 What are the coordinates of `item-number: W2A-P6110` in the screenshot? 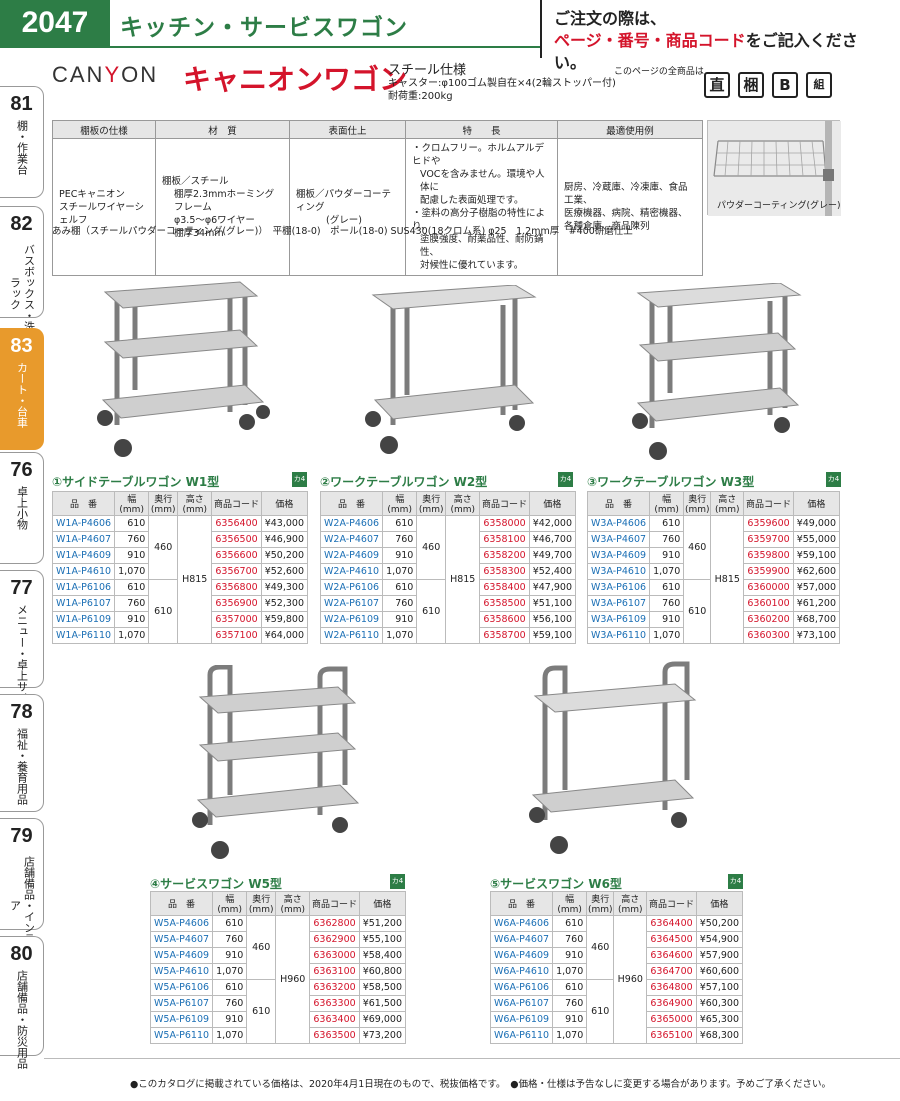 It's located at (351, 635).